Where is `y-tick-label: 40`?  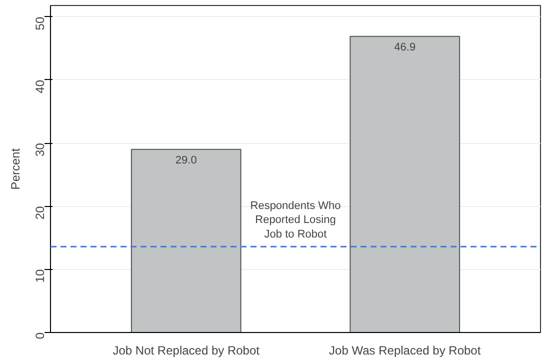 y-tick-label: 40 is located at coordinates (40, 87).